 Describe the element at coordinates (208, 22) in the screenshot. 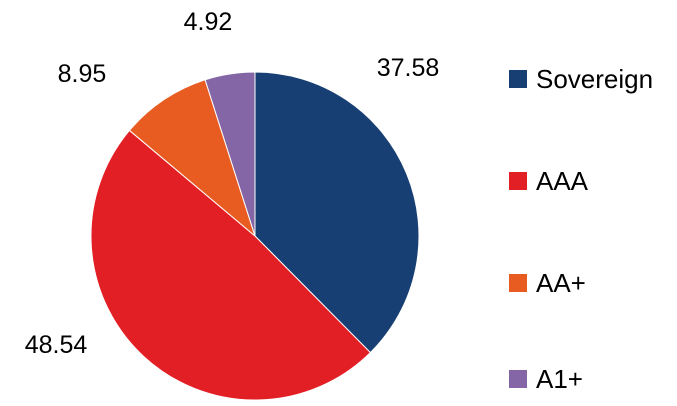

I see `data-label-a1-plus: 4.92` at that location.